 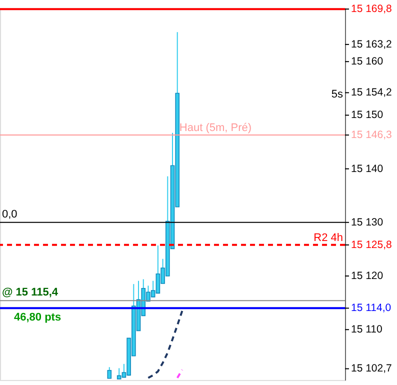 What do you see at coordinates (215, 128) in the screenshot?
I see `ref-line-label: Haut (5m, Pré)` at bounding box center [215, 128].